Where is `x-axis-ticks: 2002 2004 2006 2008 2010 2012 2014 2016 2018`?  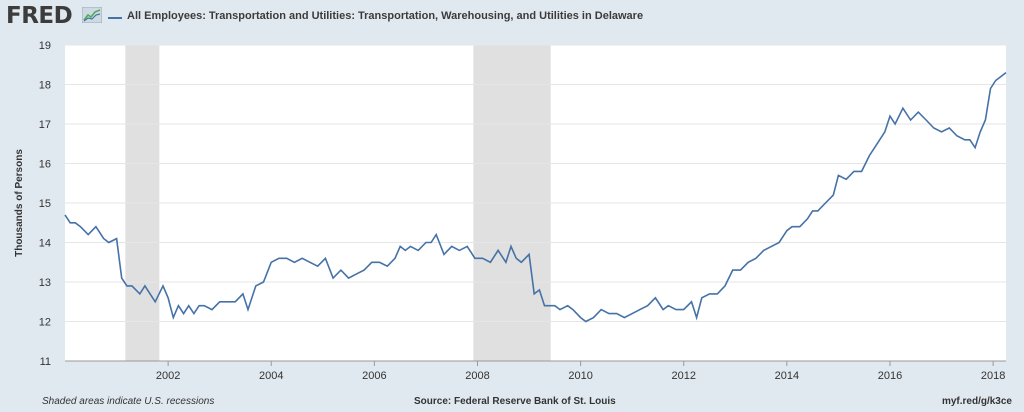 x-axis-ticks: 2002 2004 2006 2008 2010 2012 2014 2016 2018 is located at coordinates (580, 371).